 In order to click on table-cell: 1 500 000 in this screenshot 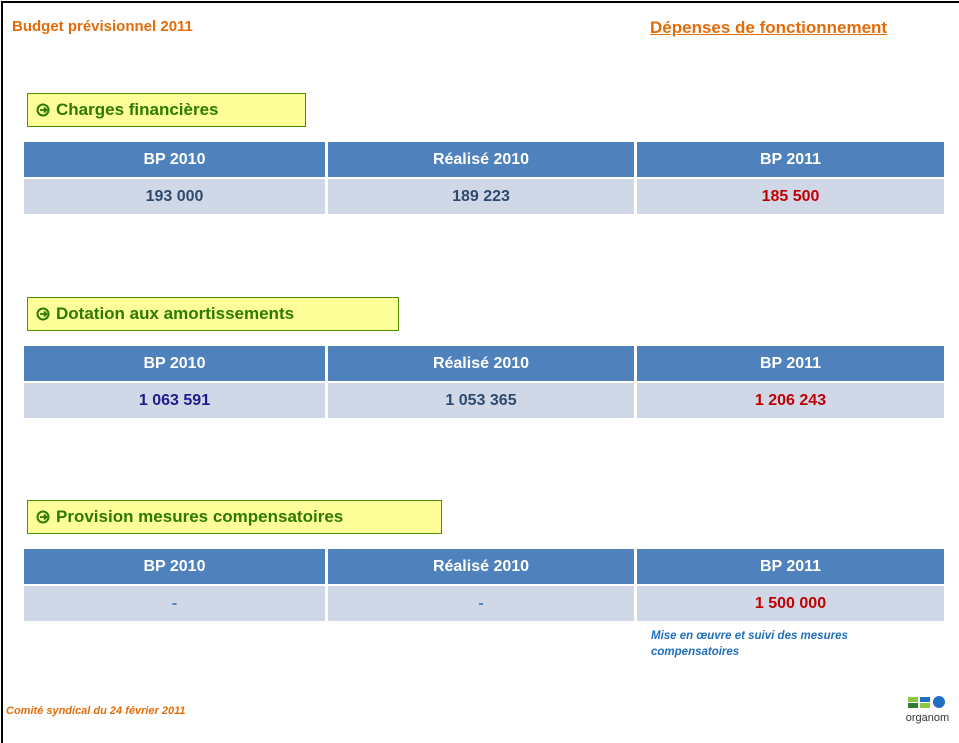, I will do `click(790, 603)`.